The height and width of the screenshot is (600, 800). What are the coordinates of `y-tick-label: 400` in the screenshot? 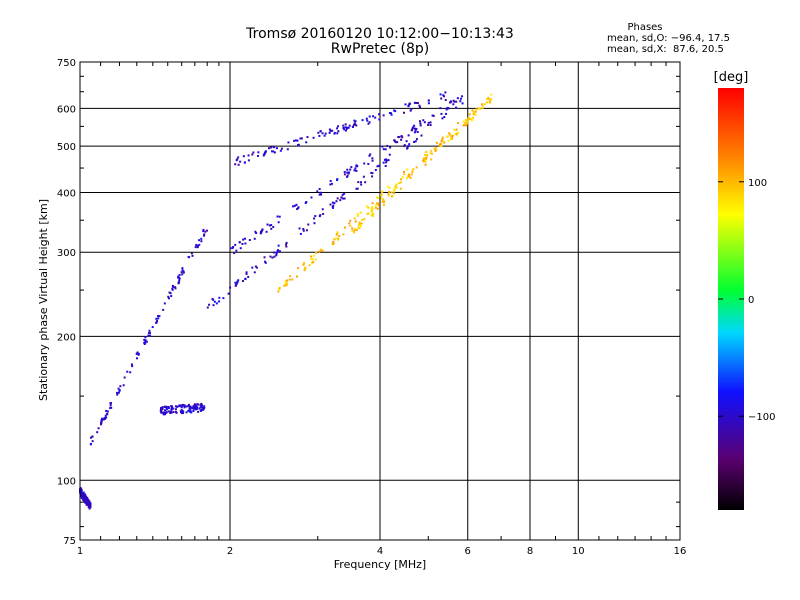 It's located at (66, 193).